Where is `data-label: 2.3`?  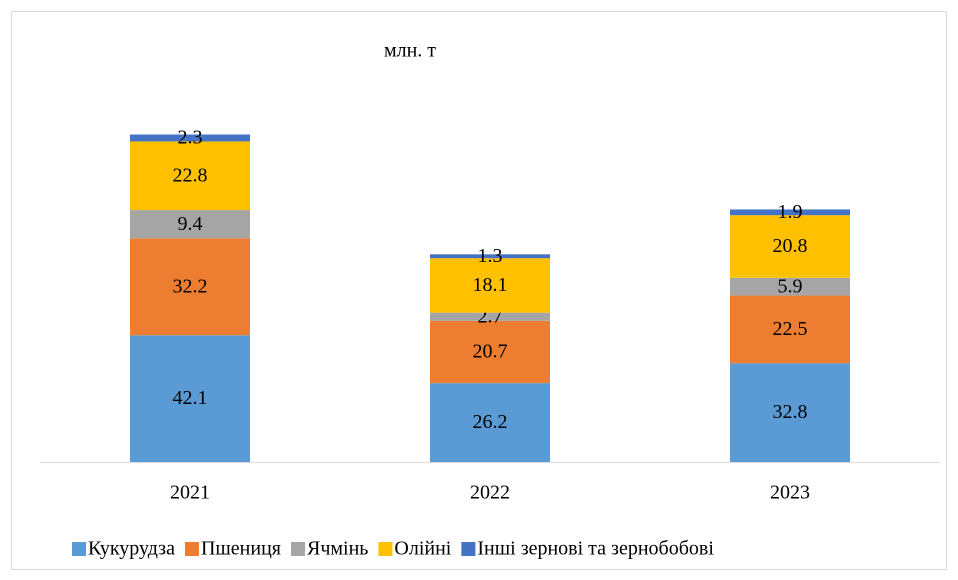
data-label: 2.3 is located at coordinates (190, 138).